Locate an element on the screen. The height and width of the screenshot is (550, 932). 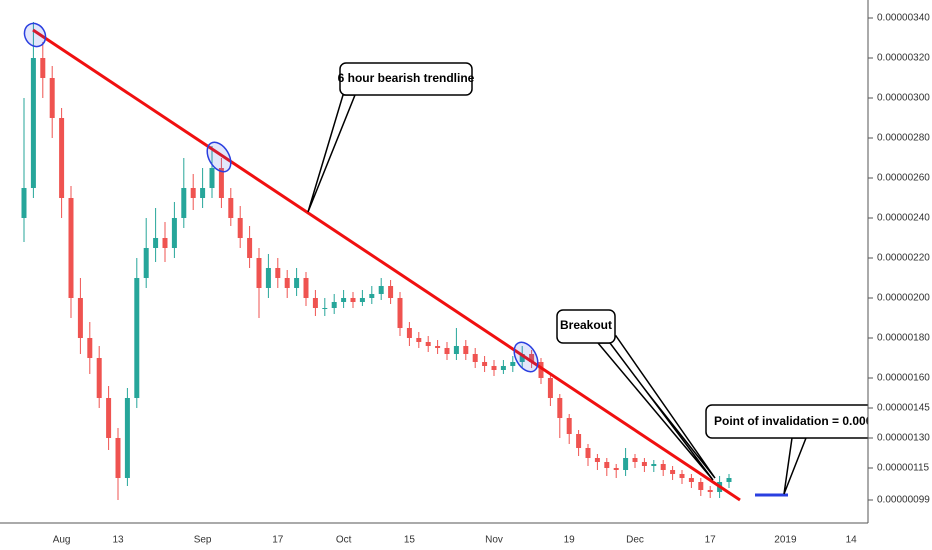
price-axis-panel is located at coordinates (900, 275).